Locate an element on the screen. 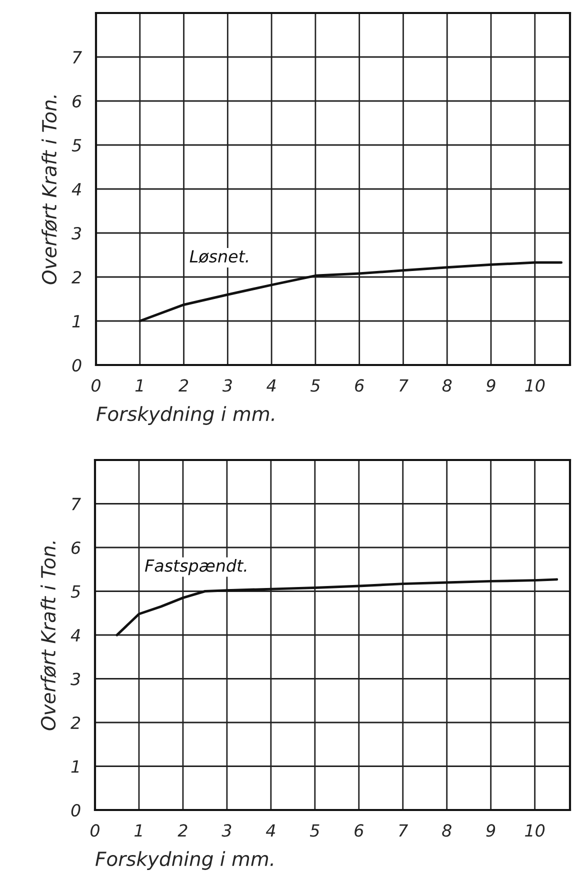 The height and width of the screenshot is (896, 577). series-label: Fastspændt. is located at coordinates (195, 567).